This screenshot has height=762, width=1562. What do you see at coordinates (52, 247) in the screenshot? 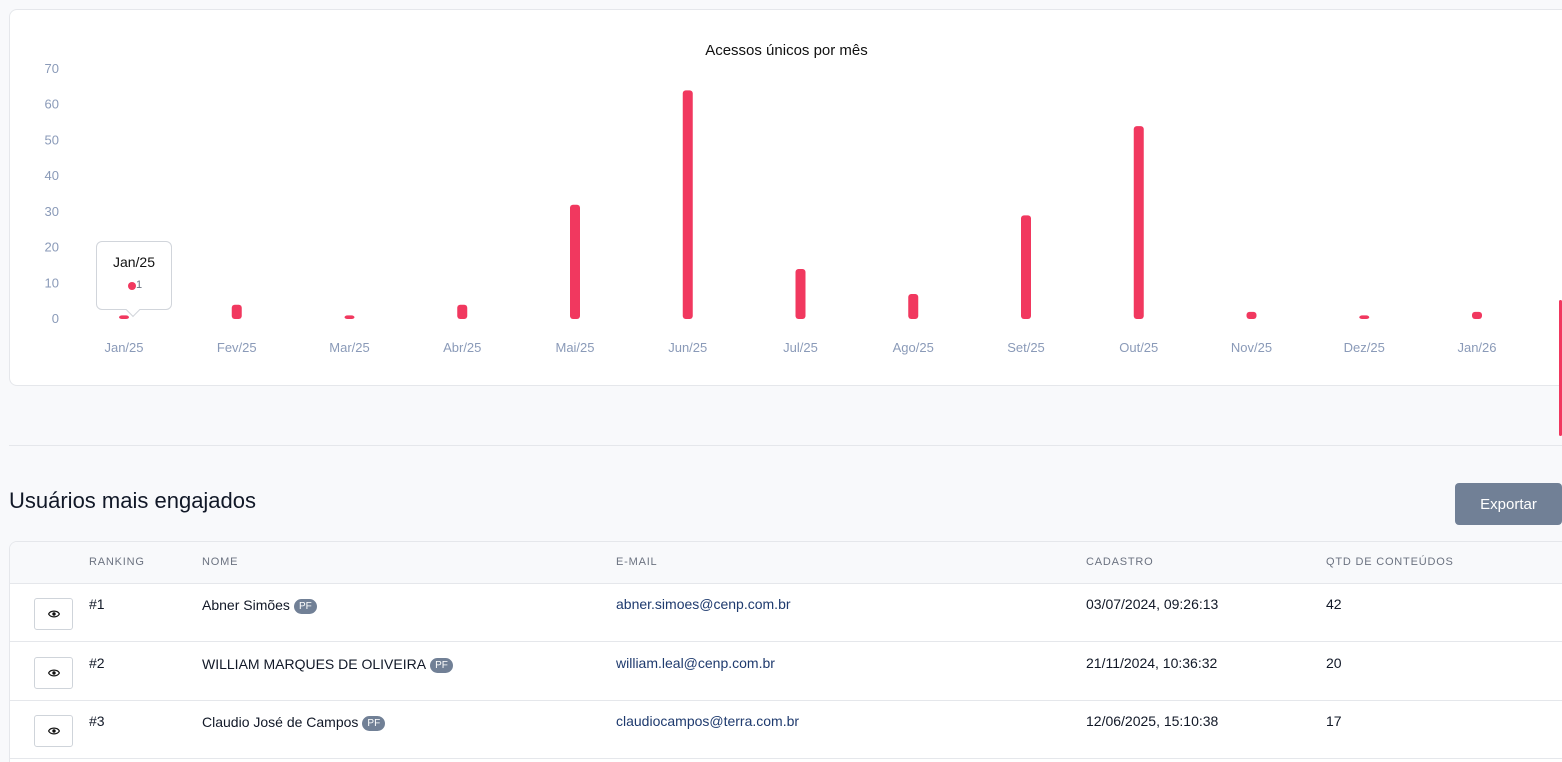
I see `y-tick-label: 20` at bounding box center [52, 247].